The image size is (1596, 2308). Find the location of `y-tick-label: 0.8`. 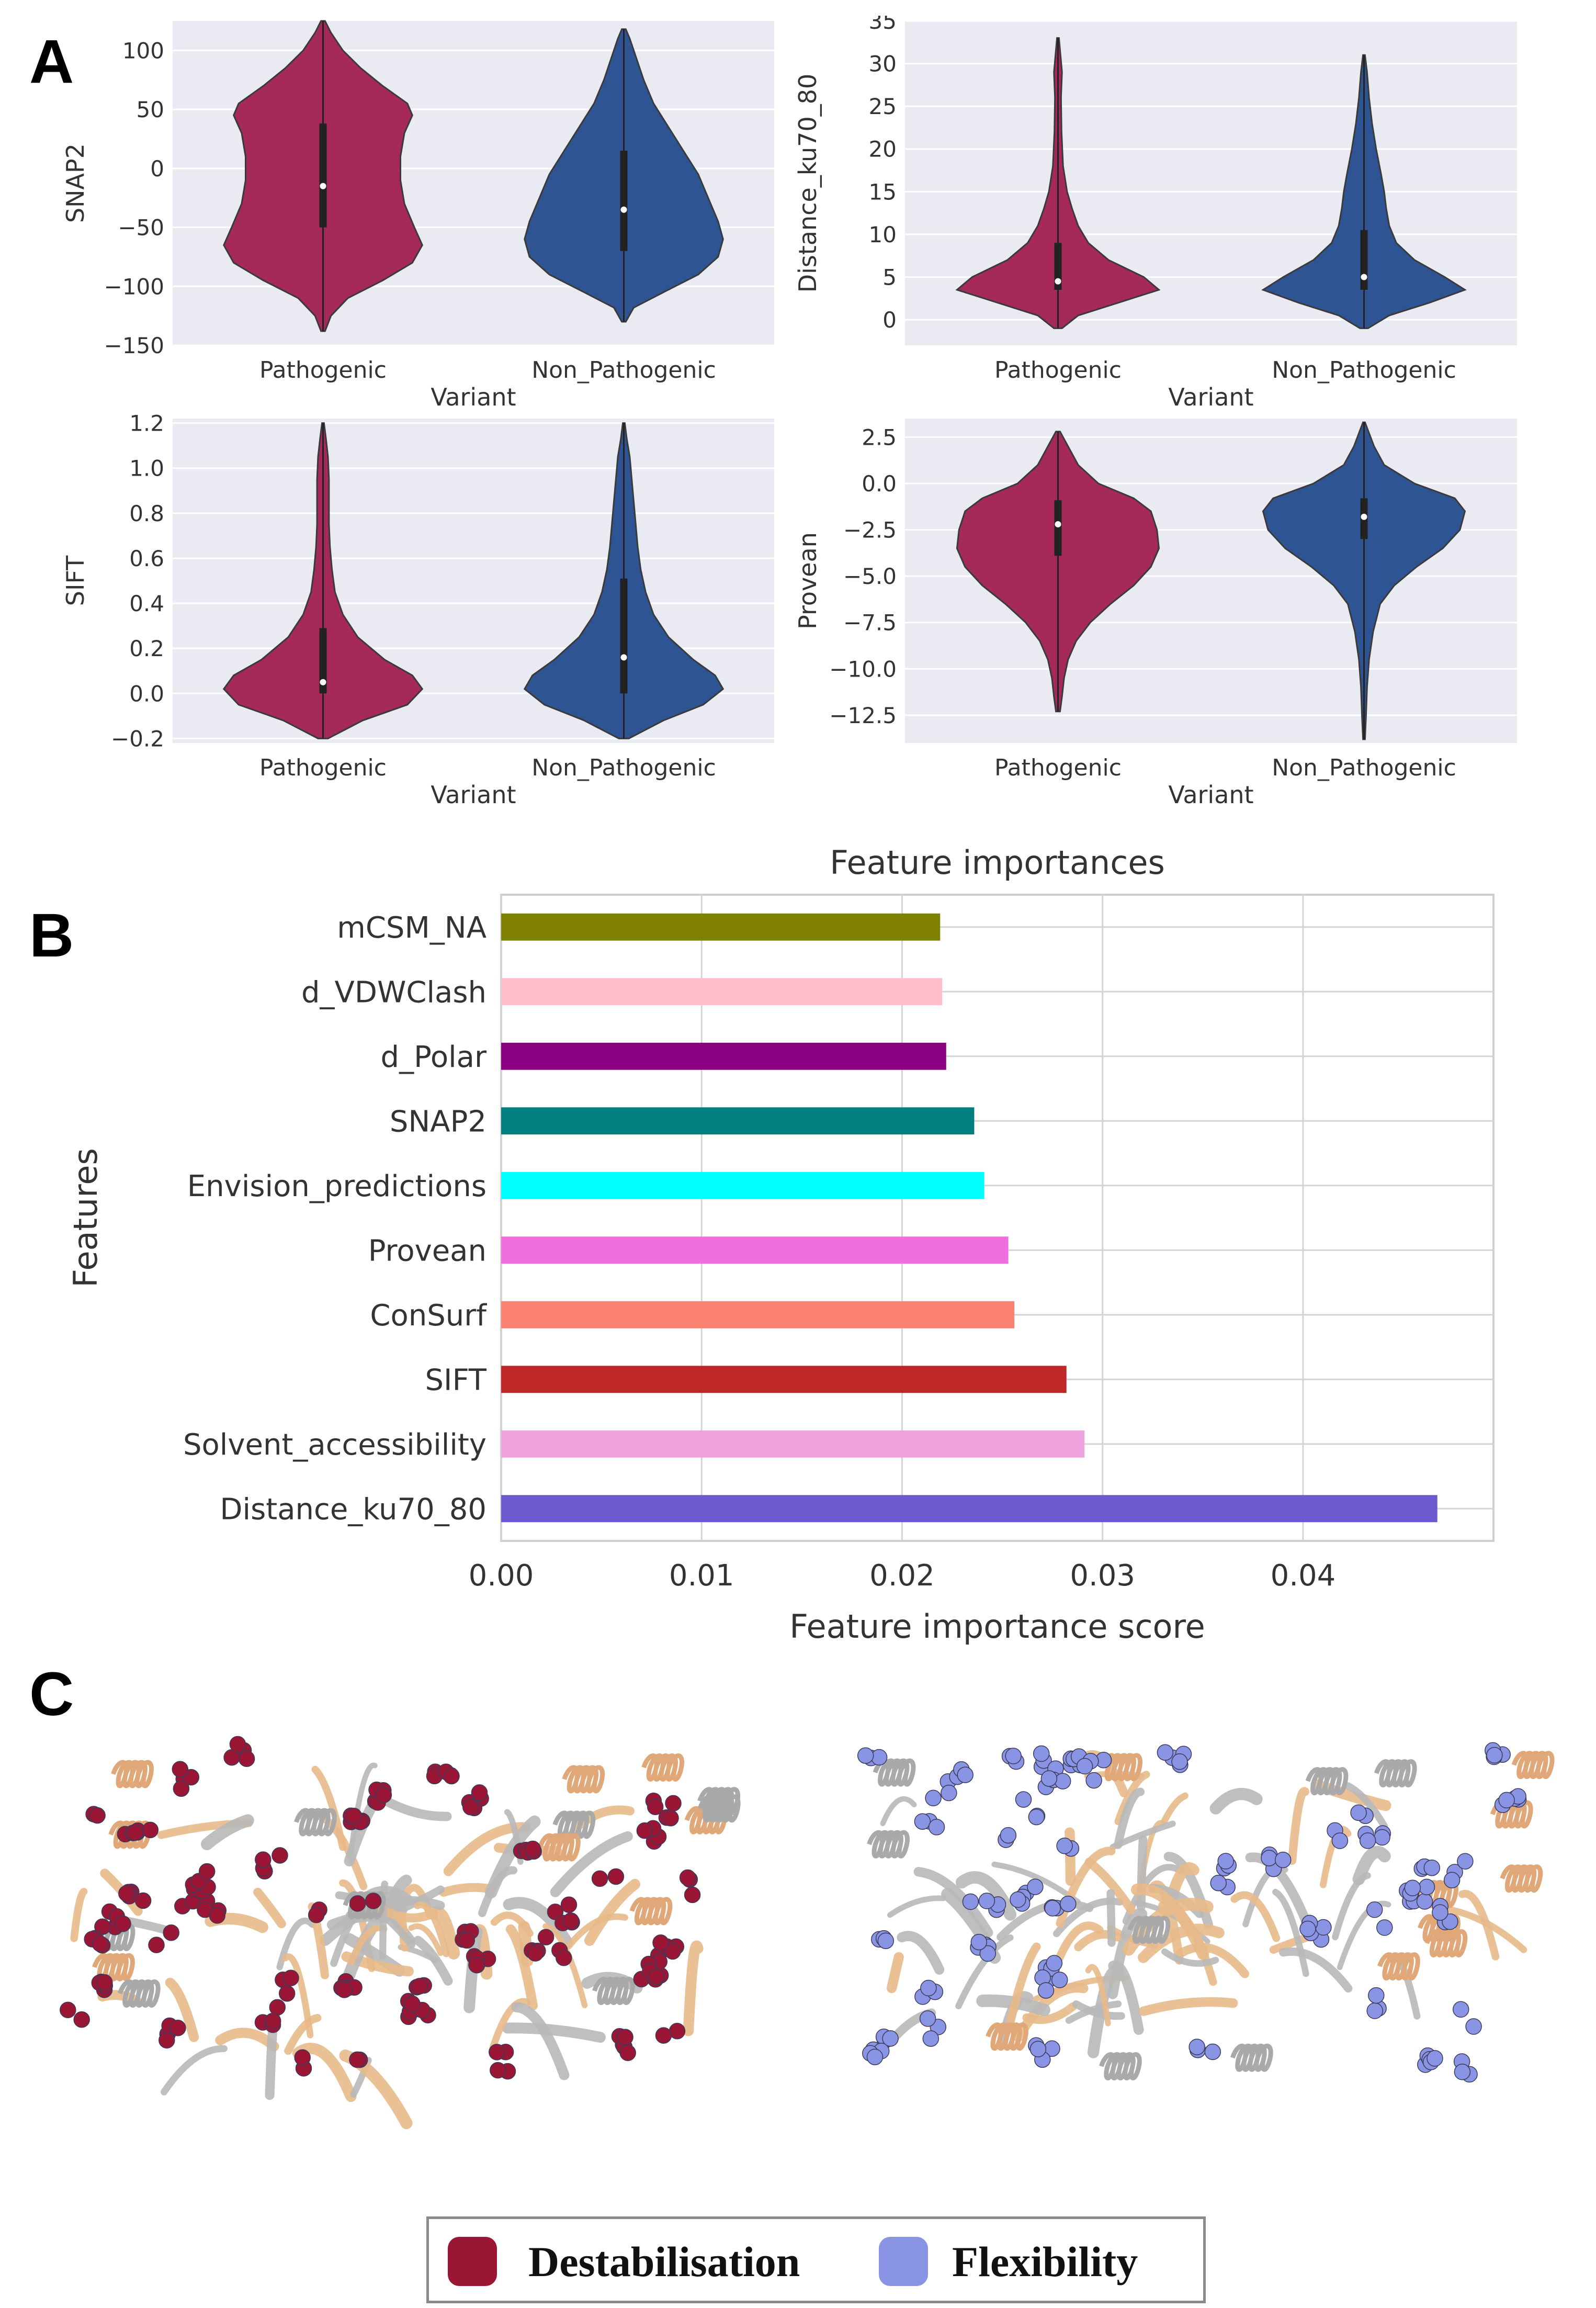

y-tick-label: 0.8 is located at coordinates (146, 513).